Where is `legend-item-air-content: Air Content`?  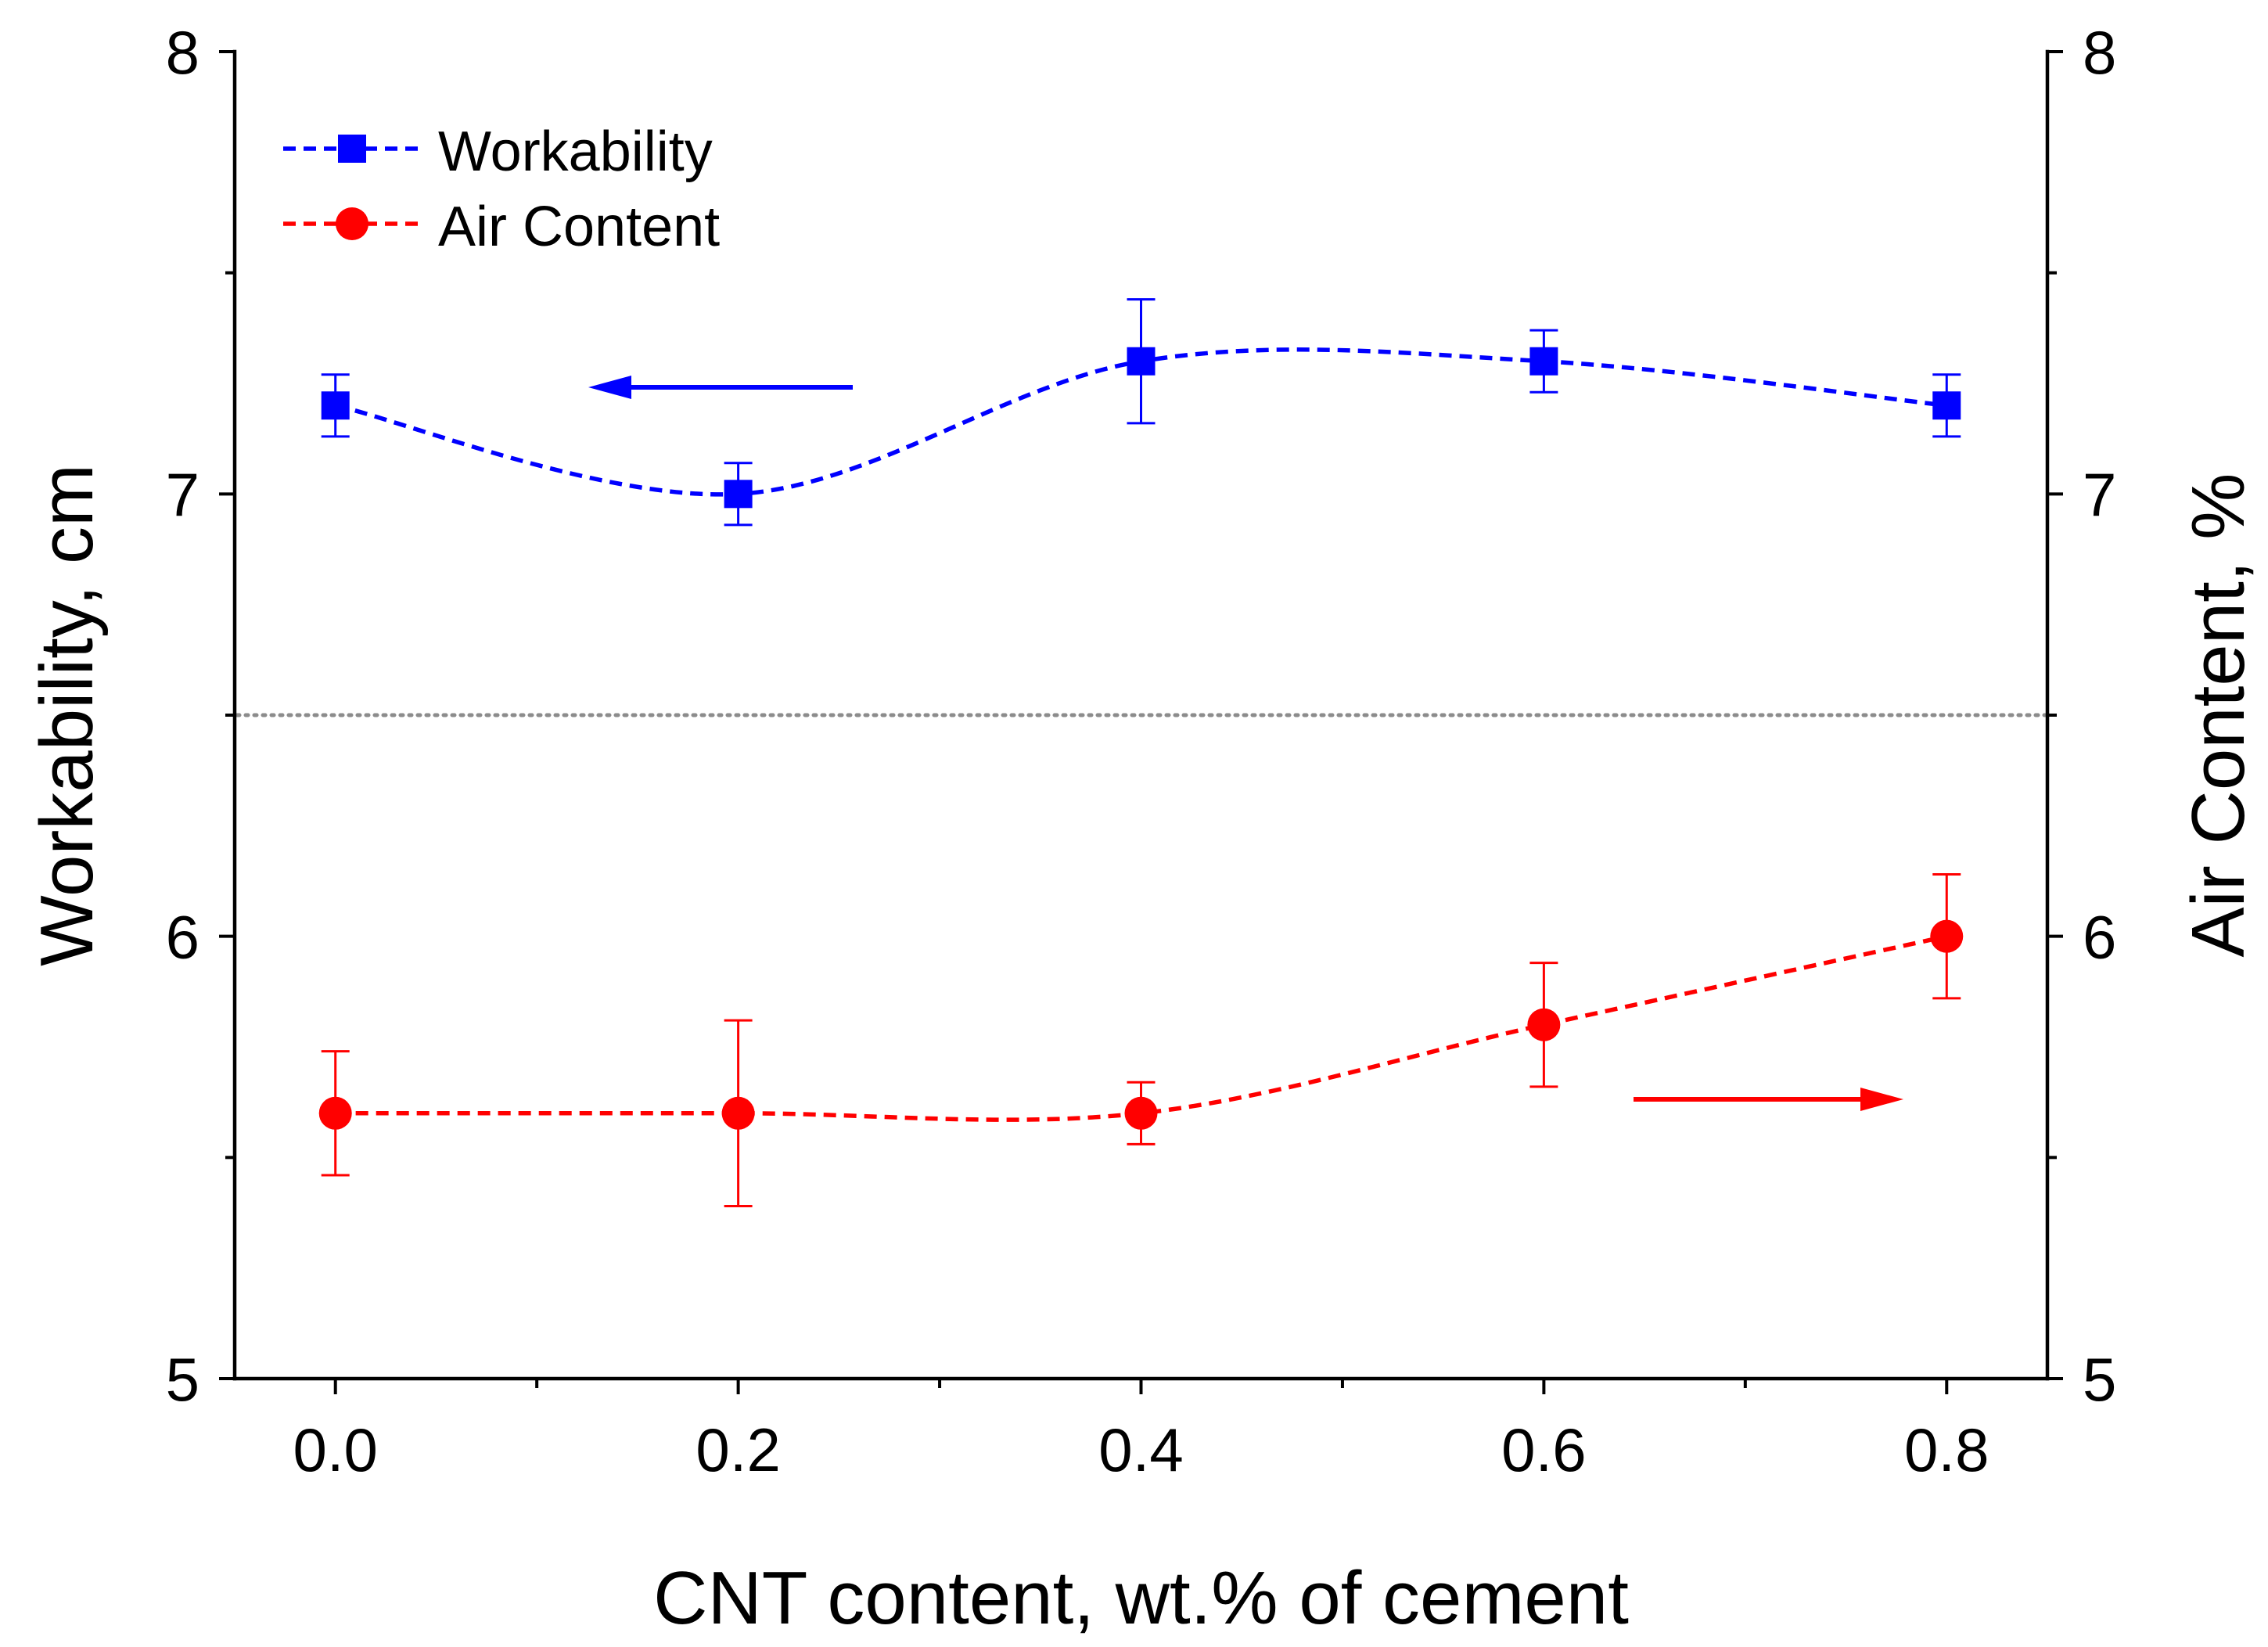
legend-item-air-content: Air Content is located at coordinates (501, 227).